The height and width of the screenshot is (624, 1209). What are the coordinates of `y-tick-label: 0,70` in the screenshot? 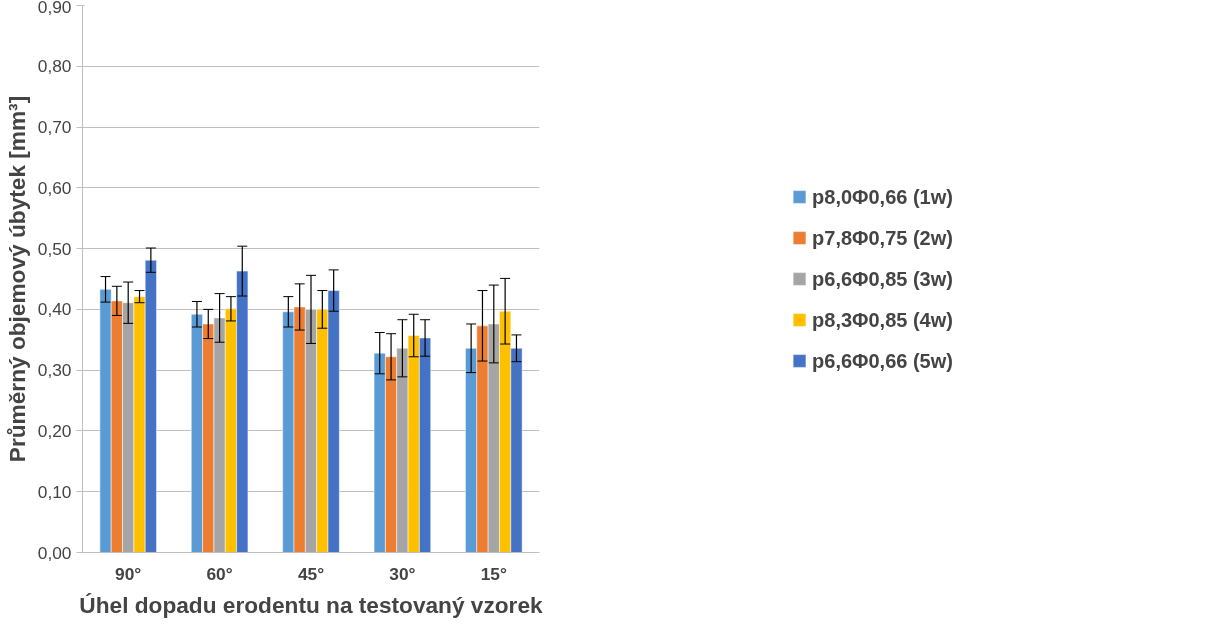 It's located at (54, 127).